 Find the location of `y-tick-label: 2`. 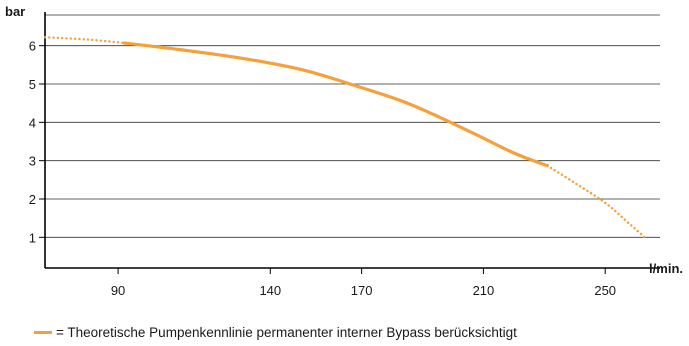

y-tick-label: 2 is located at coordinates (32, 199).